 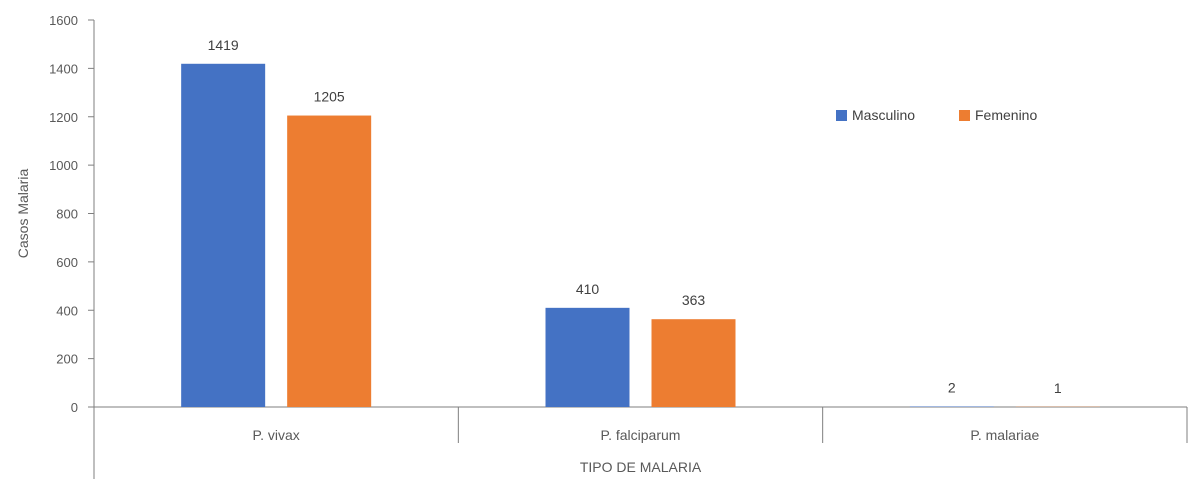 I want to click on category-label: P. malariae, so click(x=1004, y=435).